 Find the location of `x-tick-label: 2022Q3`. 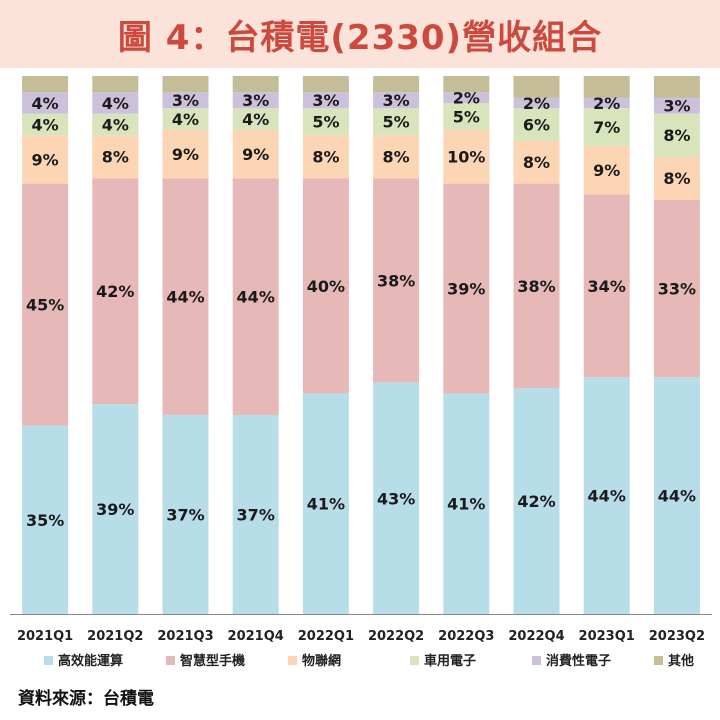

x-tick-label: 2022Q3 is located at coordinates (466, 636).